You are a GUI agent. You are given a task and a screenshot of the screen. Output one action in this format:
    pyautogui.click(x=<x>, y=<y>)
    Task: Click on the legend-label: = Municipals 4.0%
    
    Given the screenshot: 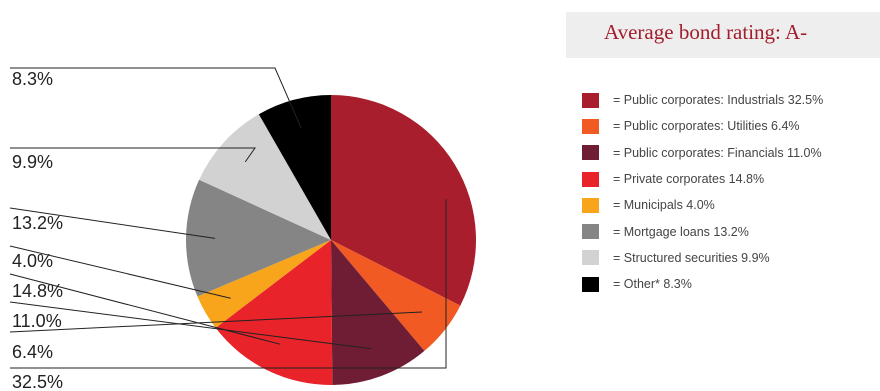 What is the action you would take?
    pyautogui.click(x=664, y=205)
    